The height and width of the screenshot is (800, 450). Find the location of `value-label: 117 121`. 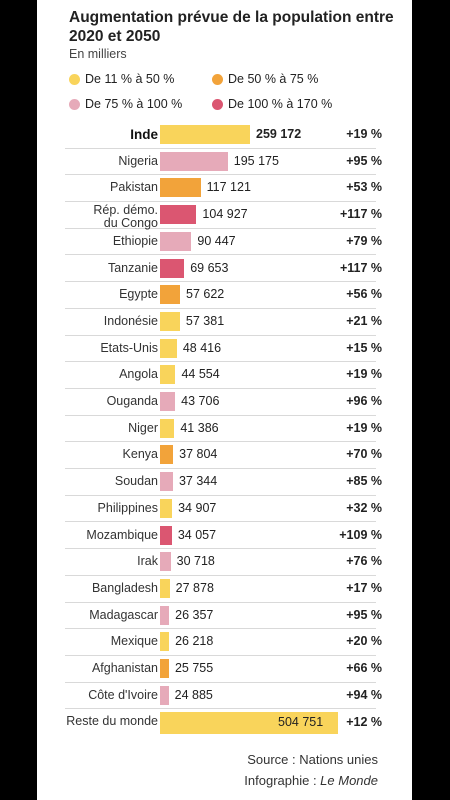

value-label: 117 121 is located at coordinates (228, 187).